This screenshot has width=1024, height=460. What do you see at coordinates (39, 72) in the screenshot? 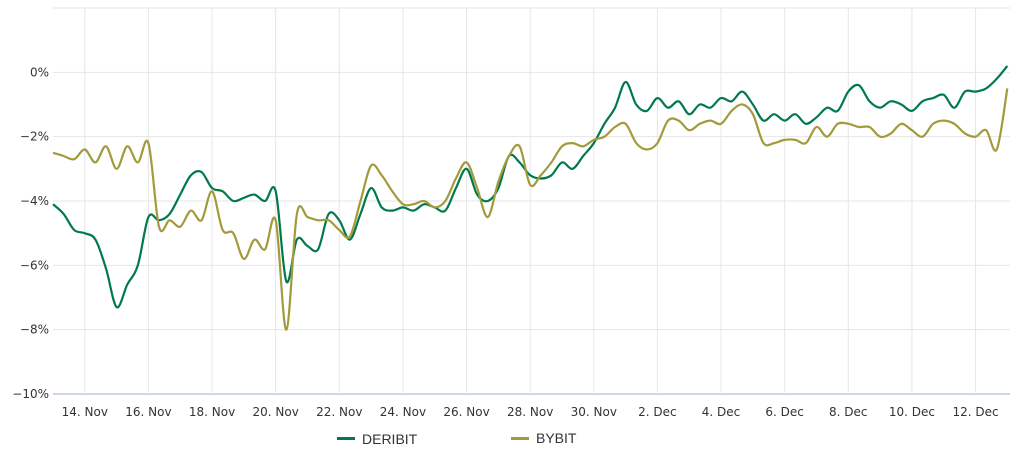
I see `y-tick-label: 0%` at bounding box center [39, 72].